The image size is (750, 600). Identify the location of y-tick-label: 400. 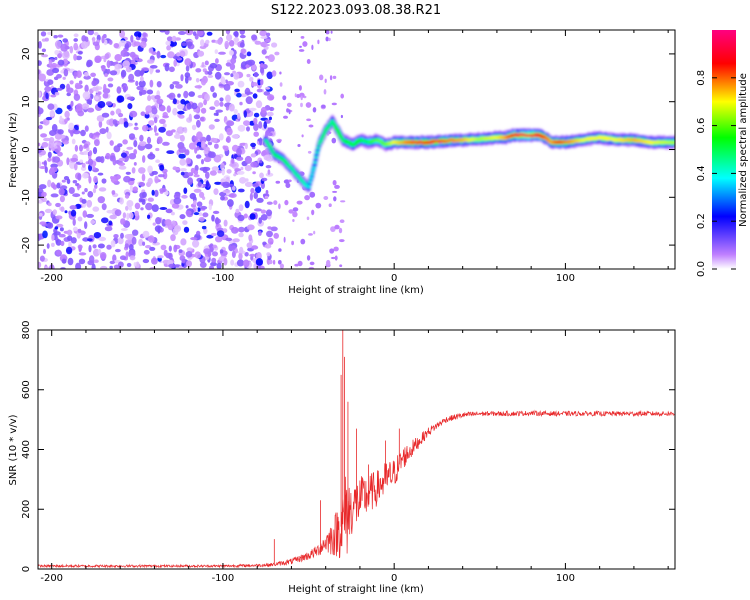
(26, 449).